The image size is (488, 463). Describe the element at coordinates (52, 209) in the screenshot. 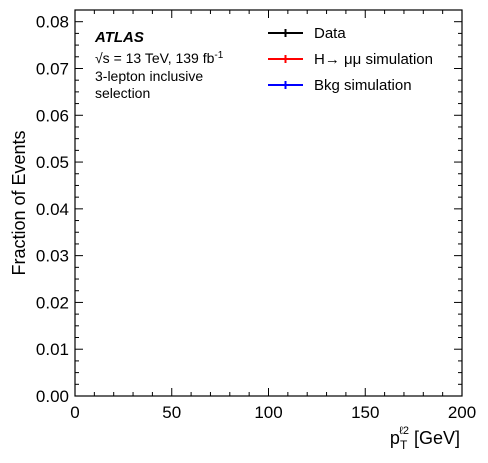

I see `y-tick-label: 0.04` at that location.